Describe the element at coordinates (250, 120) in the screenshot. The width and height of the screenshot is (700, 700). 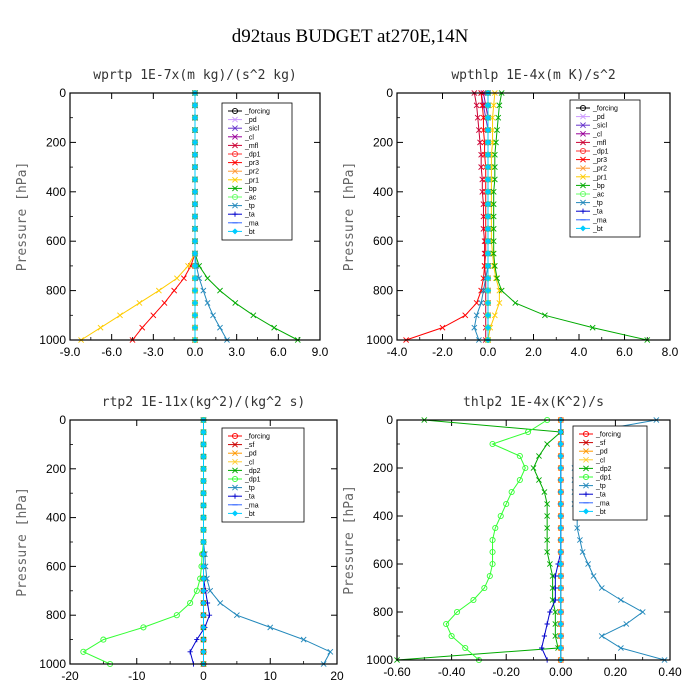
I see `legend-label: _pd` at that location.